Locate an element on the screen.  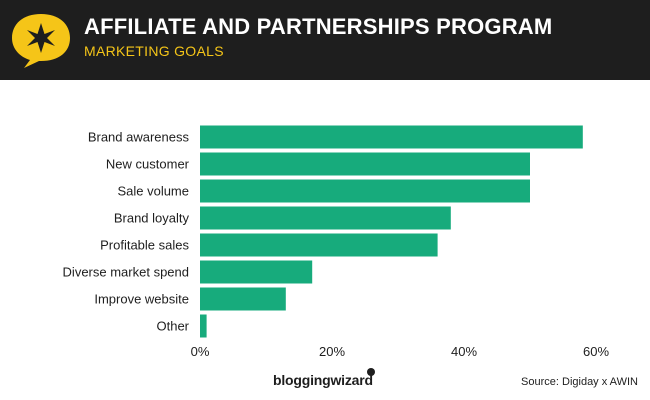
category-label-6: Improve website is located at coordinates (141, 299).